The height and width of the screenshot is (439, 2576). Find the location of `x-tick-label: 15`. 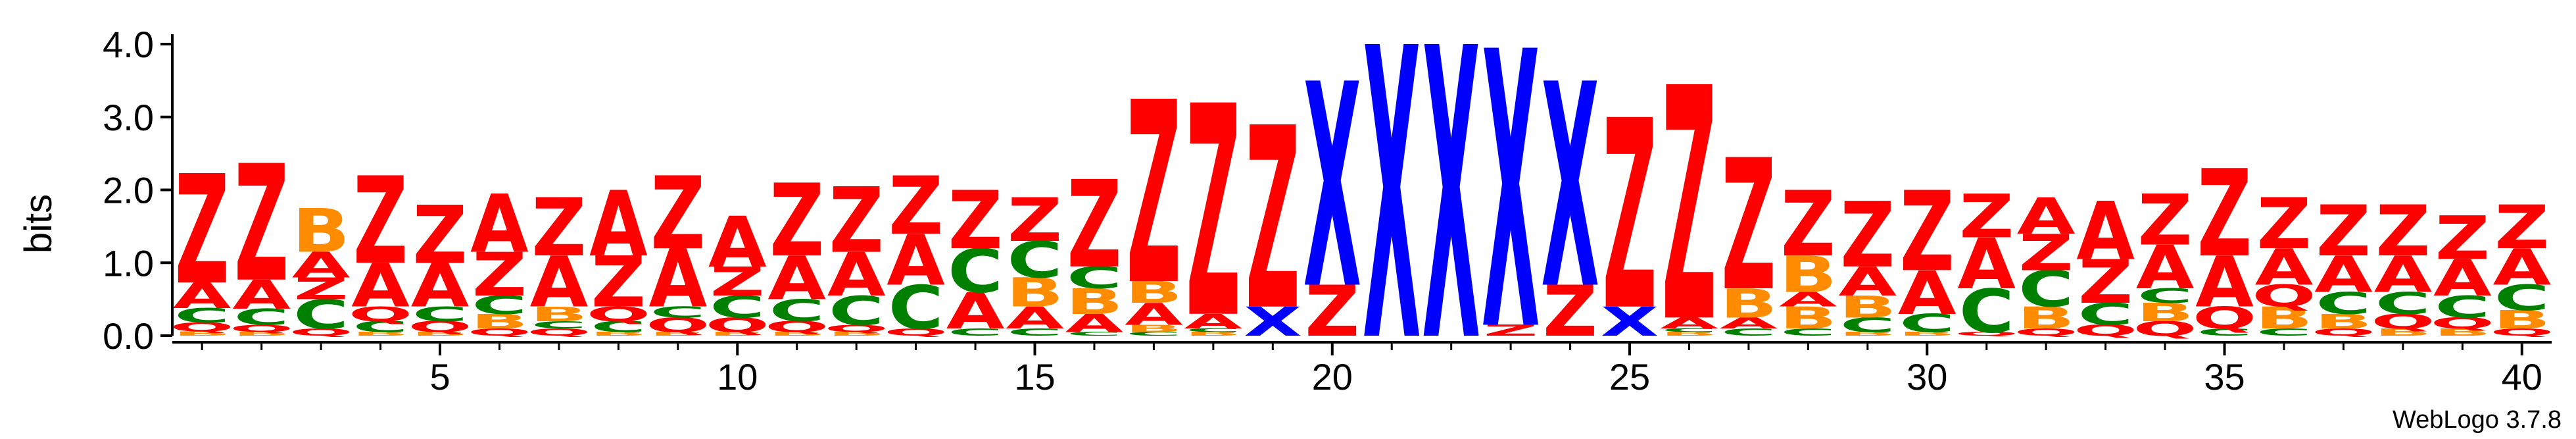

x-tick-label: 15 is located at coordinates (1035, 377).